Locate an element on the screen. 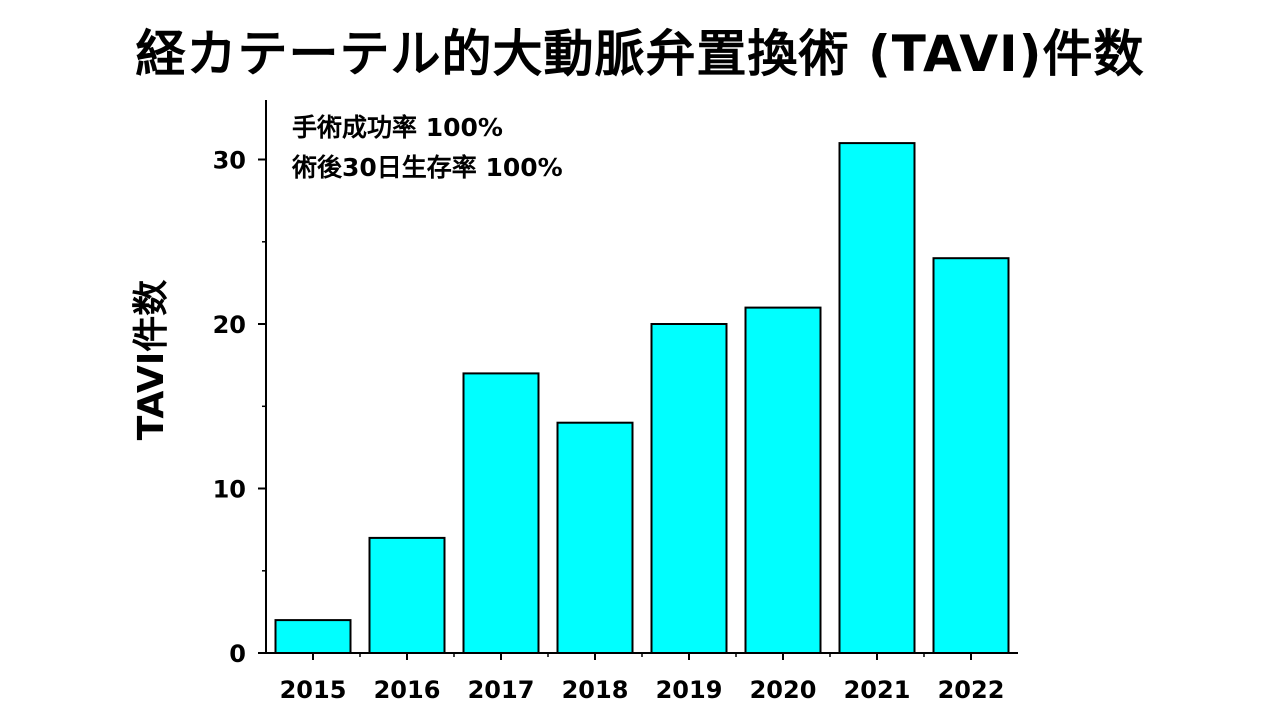  x-tick-label: 2020 is located at coordinates (783, 690).